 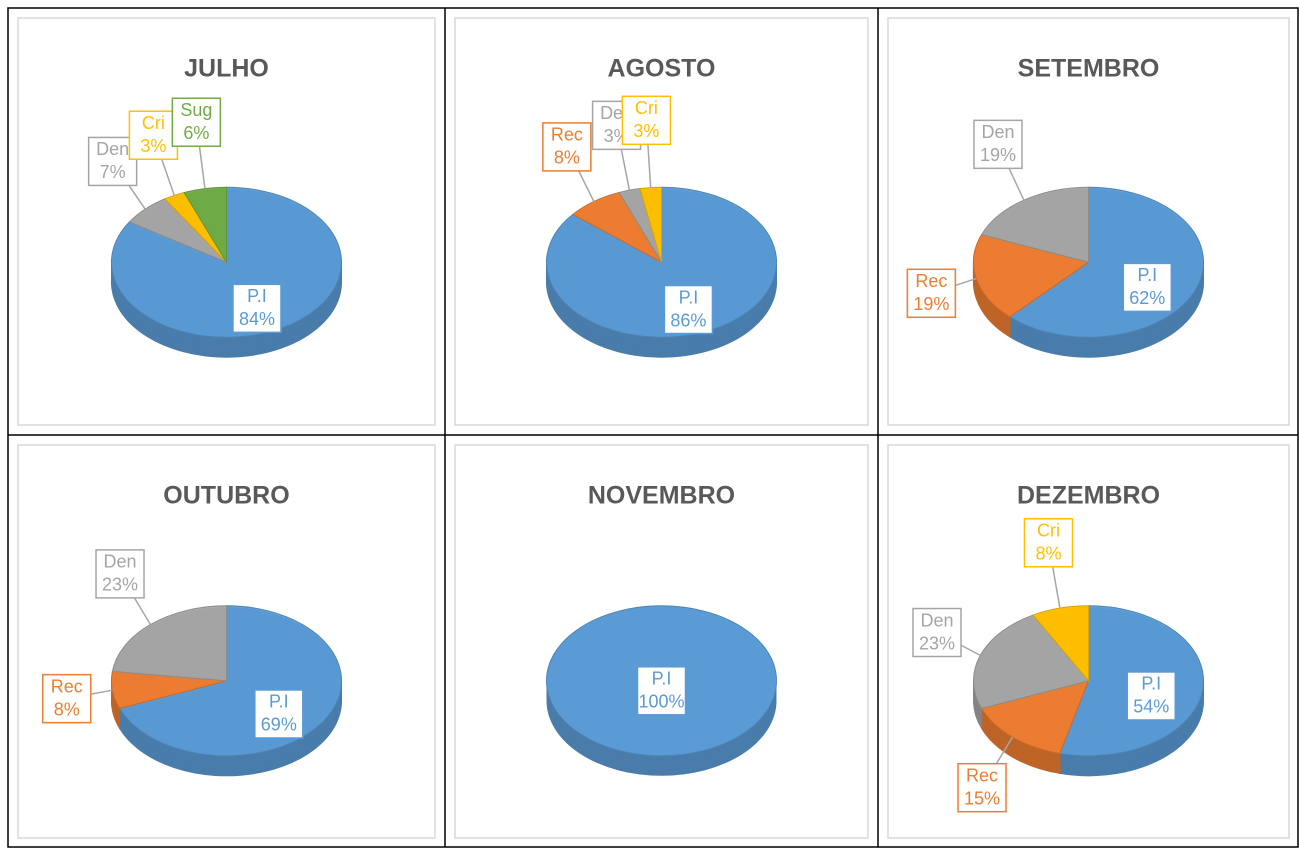 I want to click on label-category: Sug, so click(x=196, y=110).